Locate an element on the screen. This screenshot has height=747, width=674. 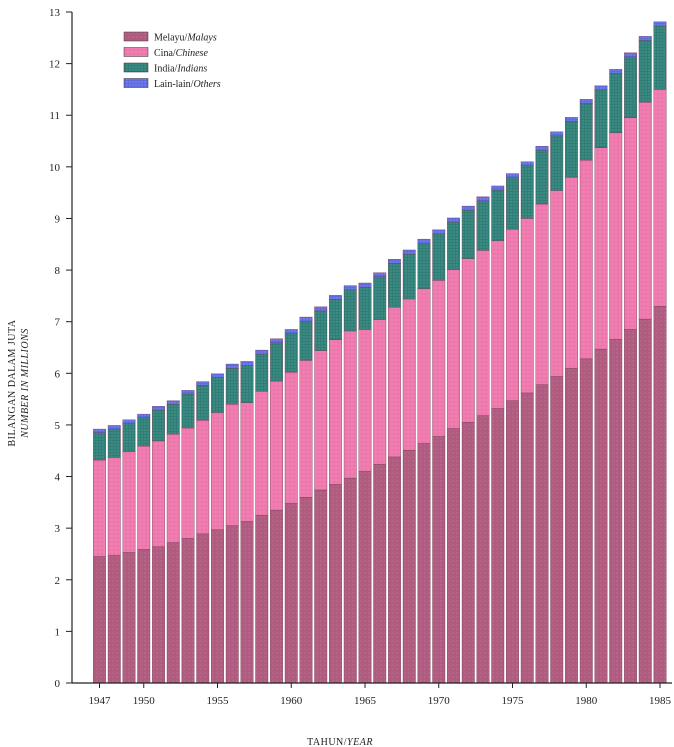
bar-chinese-1973 is located at coordinates (483, 333).